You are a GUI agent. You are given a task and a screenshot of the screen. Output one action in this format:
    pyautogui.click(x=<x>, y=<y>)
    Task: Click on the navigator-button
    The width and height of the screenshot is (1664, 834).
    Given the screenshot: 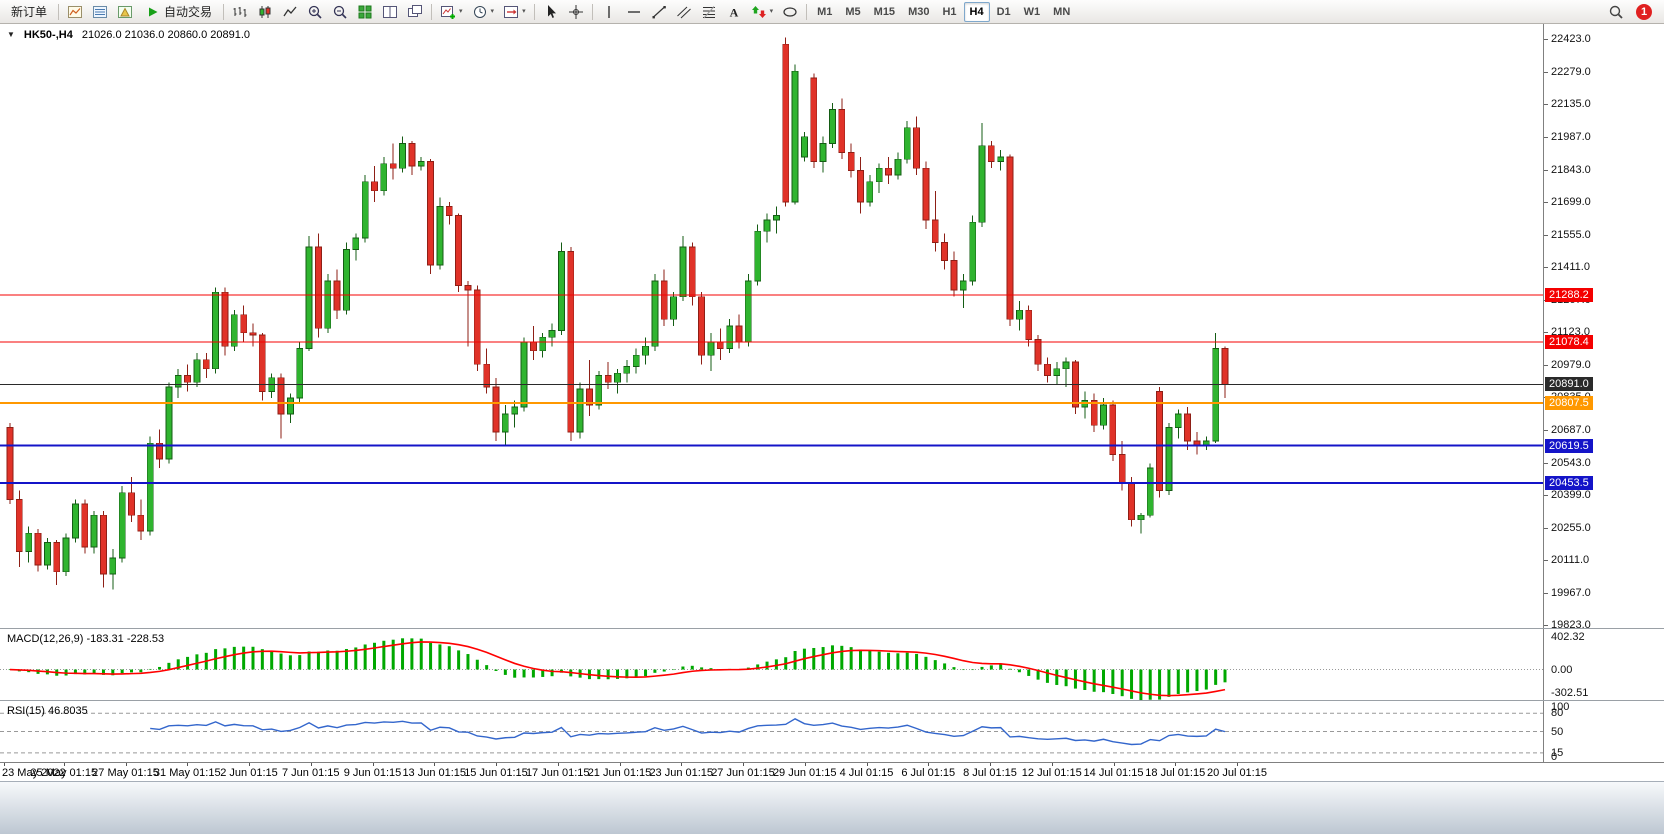 What is the action you would take?
    pyautogui.click(x=125, y=12)
    